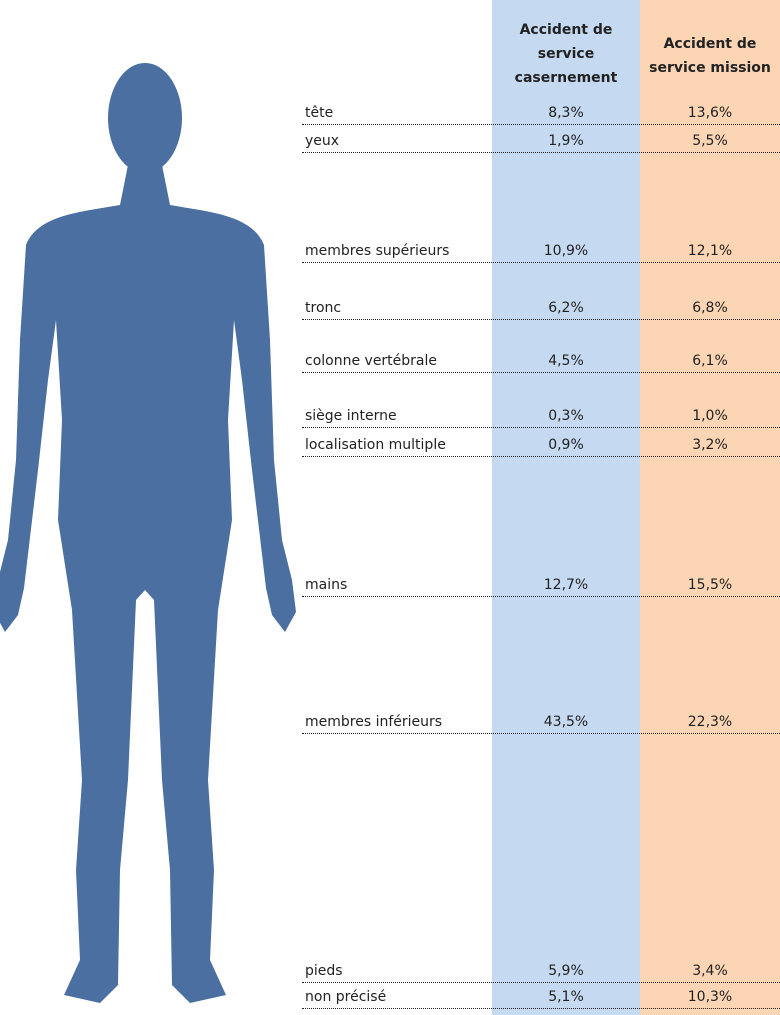 The width and height of the screenshot is (780, 1015). Describe the element at coordinates (326, 585) in the screenshot. I see `row-label: mains` at that location.